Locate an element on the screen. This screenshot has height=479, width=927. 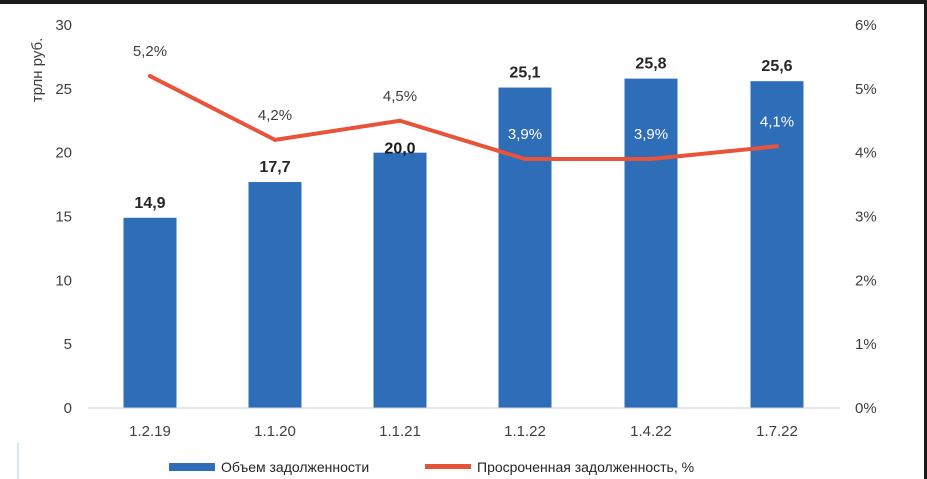
bar-value-label: 25,8 is located at coordinates (650, 64).